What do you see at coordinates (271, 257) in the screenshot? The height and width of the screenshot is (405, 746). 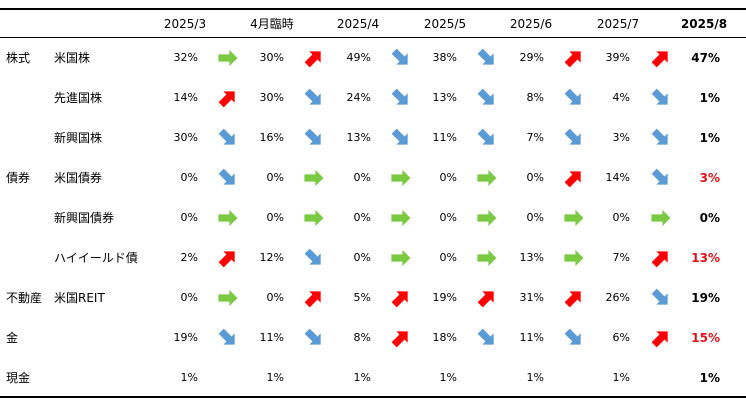 I see `allocation-value: 12%` at bounding box center [271, 257].